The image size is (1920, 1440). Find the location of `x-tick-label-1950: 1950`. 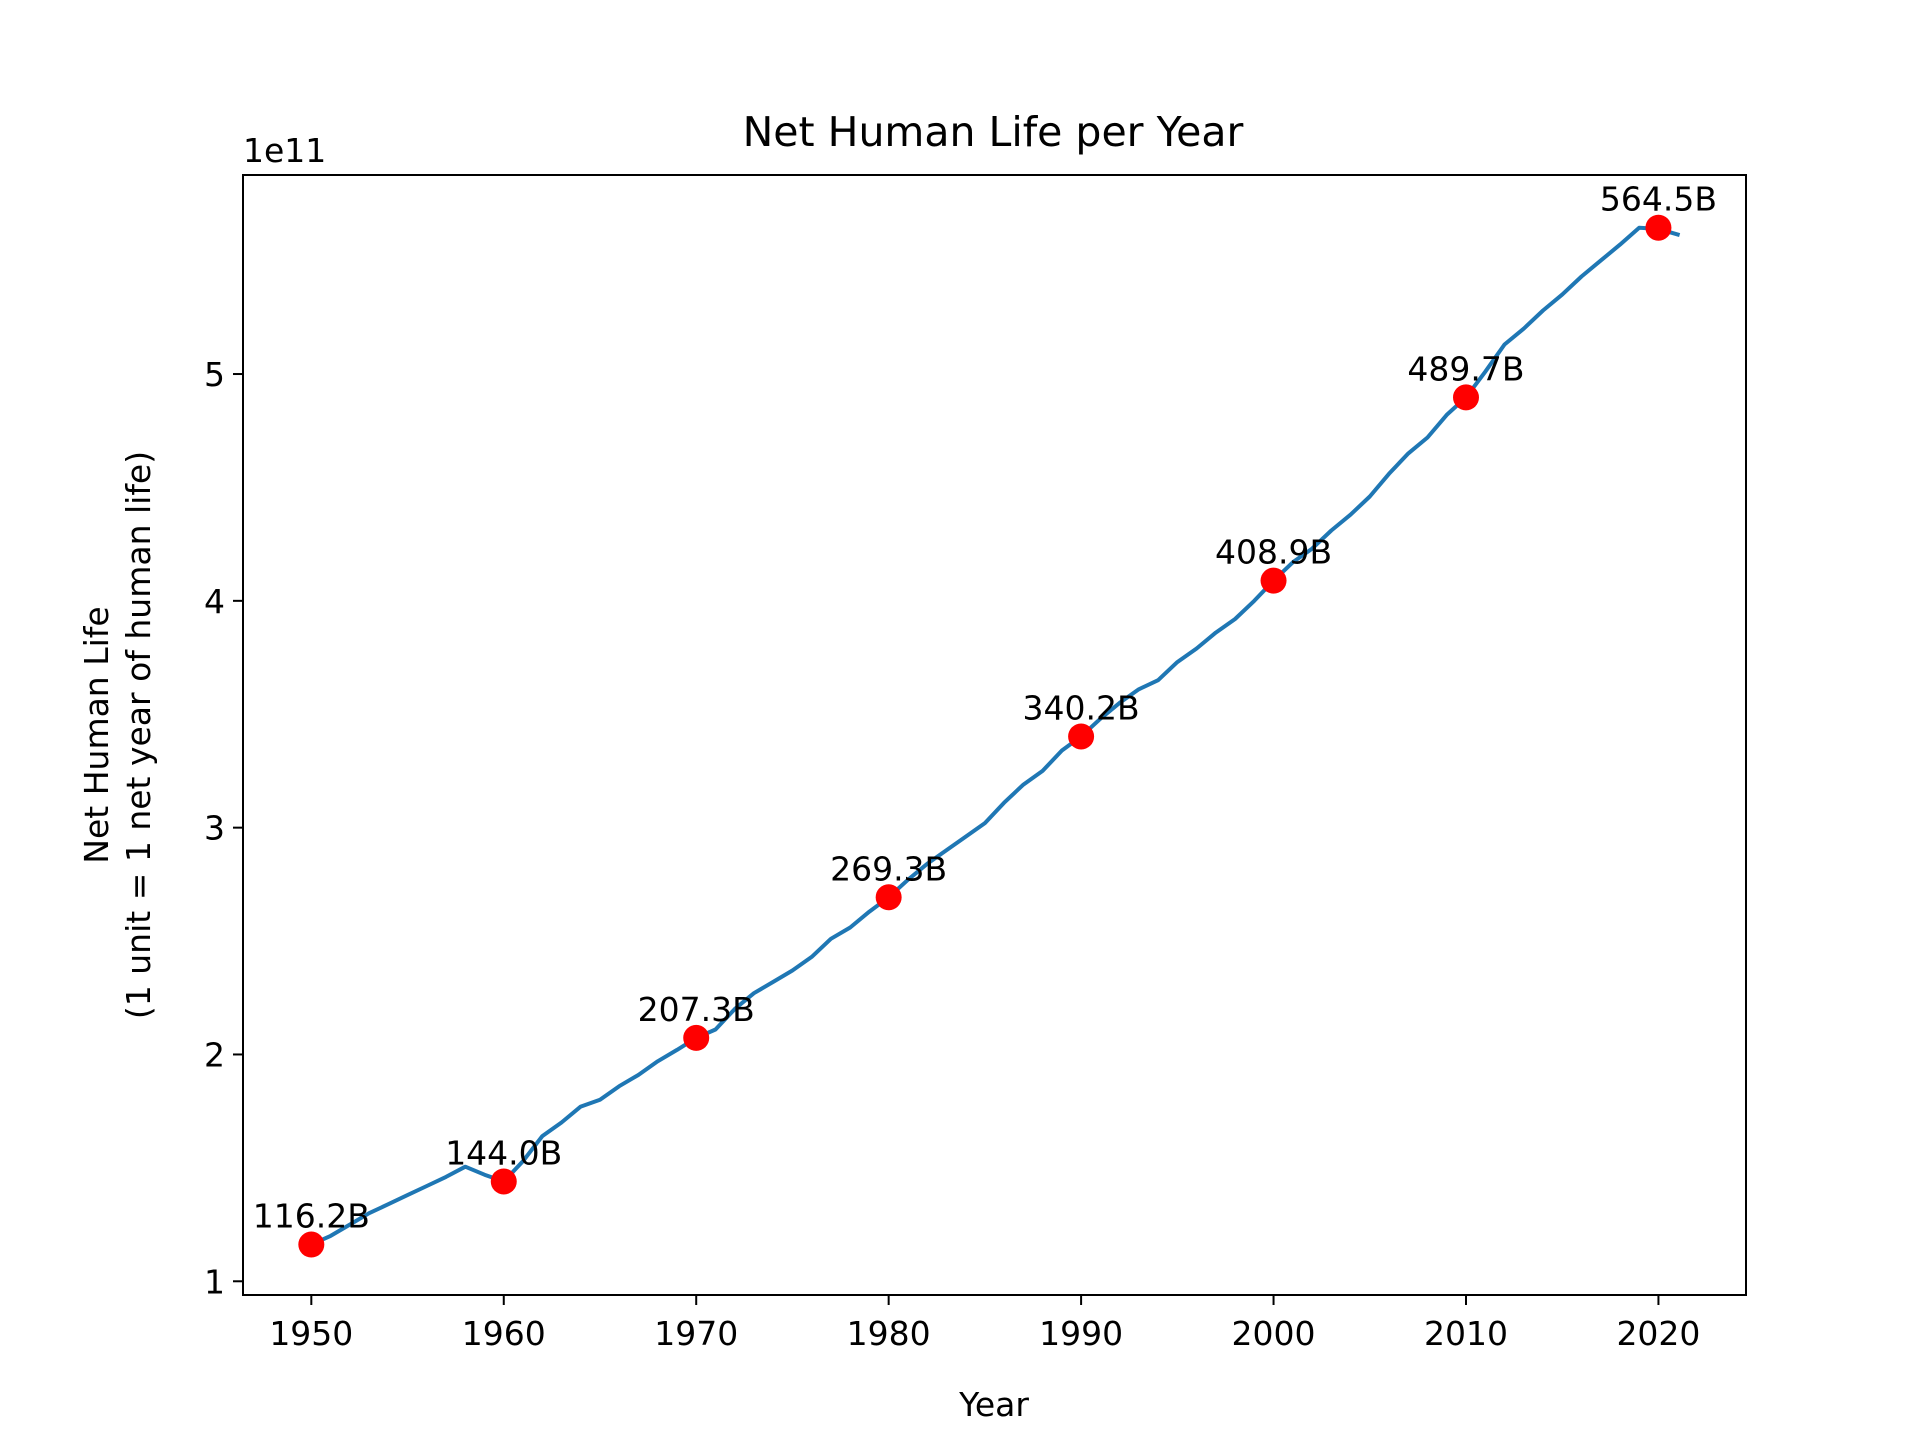

x-tick-label-1950: 1950 is located at coordinates (311, 1333).